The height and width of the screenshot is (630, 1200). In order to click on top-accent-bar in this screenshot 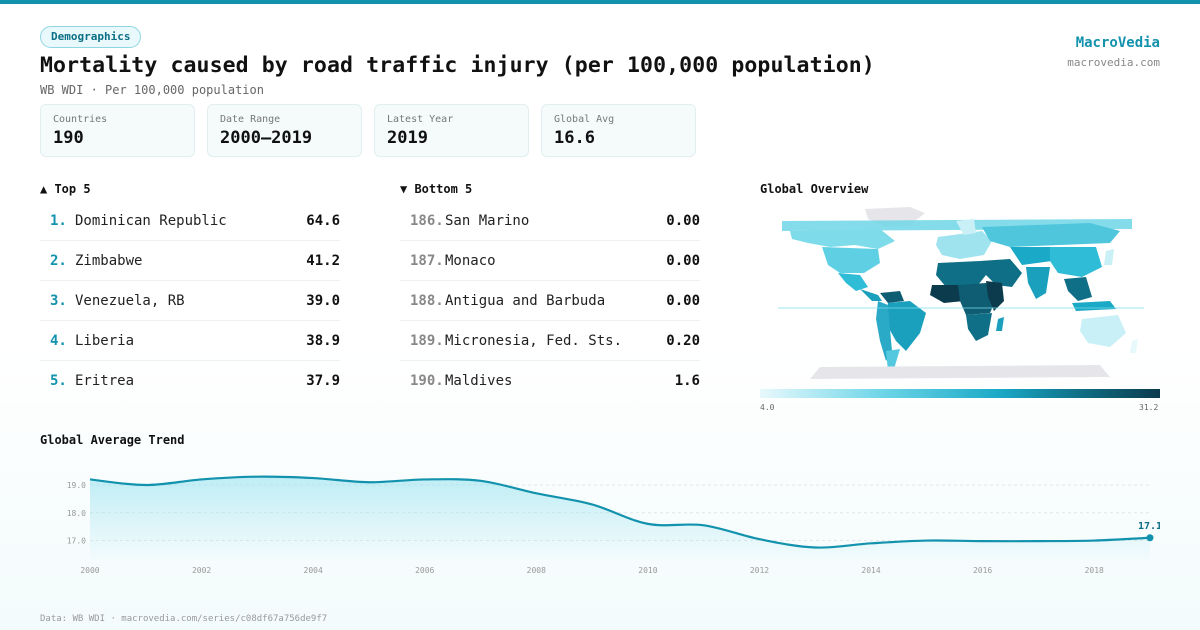, I will do `click(600, 2)`.